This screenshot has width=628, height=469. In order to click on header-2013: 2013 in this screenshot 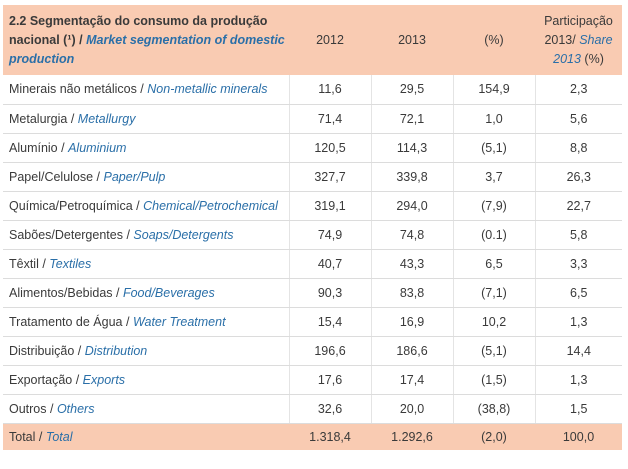, I will do `click(412, 39)`.